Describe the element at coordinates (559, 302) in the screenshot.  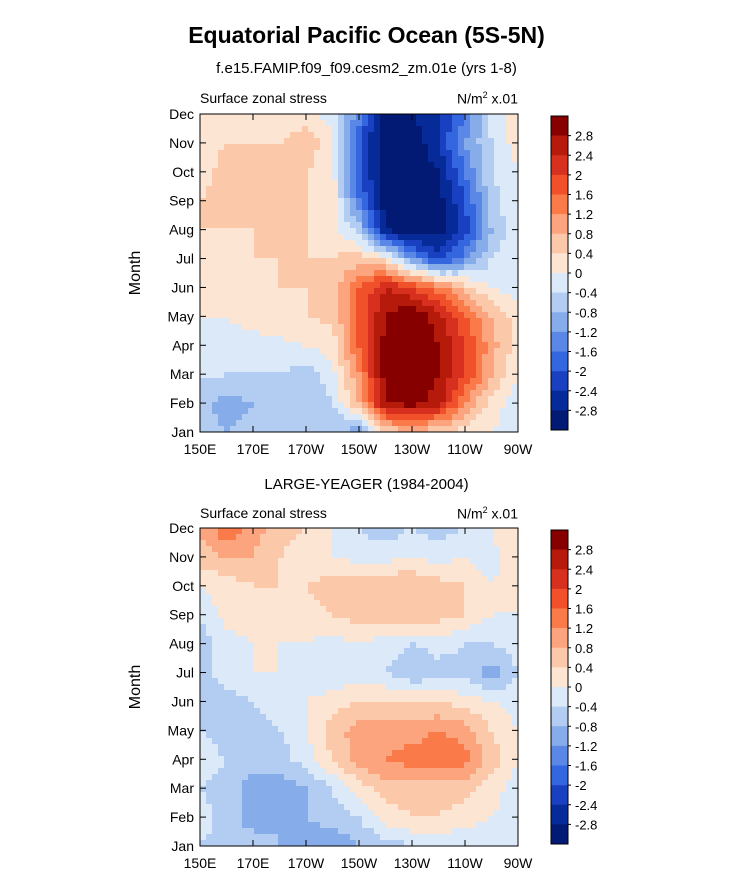
I see `colorbar-segment` at that location.